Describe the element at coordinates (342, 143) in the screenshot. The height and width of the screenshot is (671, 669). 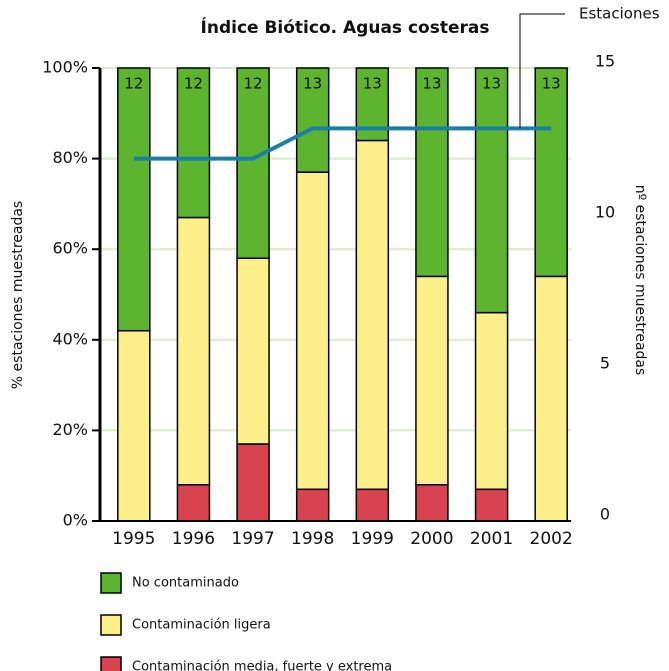
I see `line-series` at that location.